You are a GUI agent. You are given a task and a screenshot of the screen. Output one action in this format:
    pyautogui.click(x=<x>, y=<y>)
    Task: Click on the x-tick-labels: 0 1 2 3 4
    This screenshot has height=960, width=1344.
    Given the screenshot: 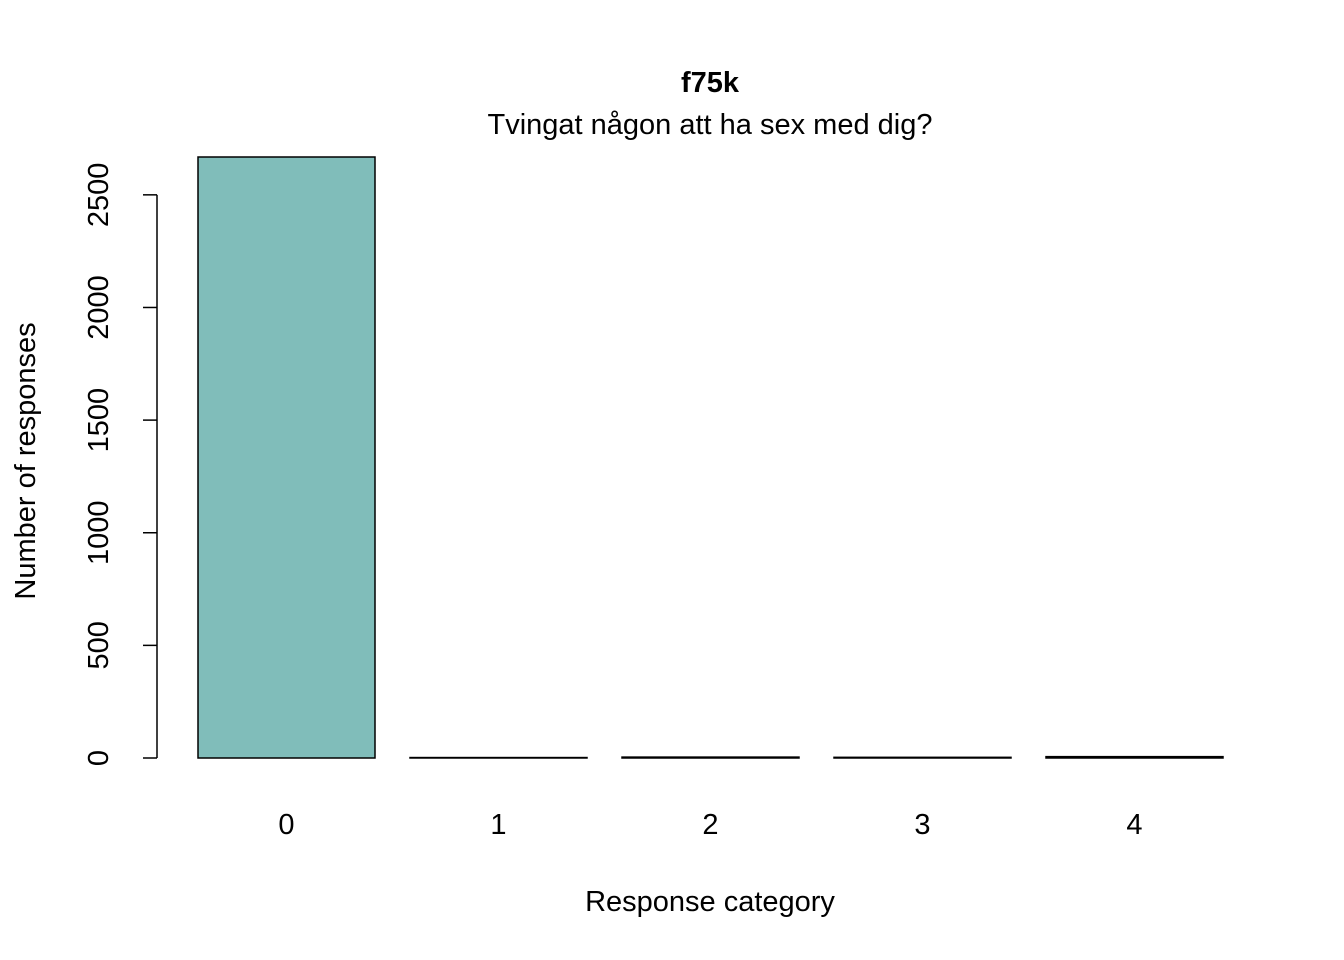 What is the action you would take?
    pyautogui.click(x=710, y=825)
    